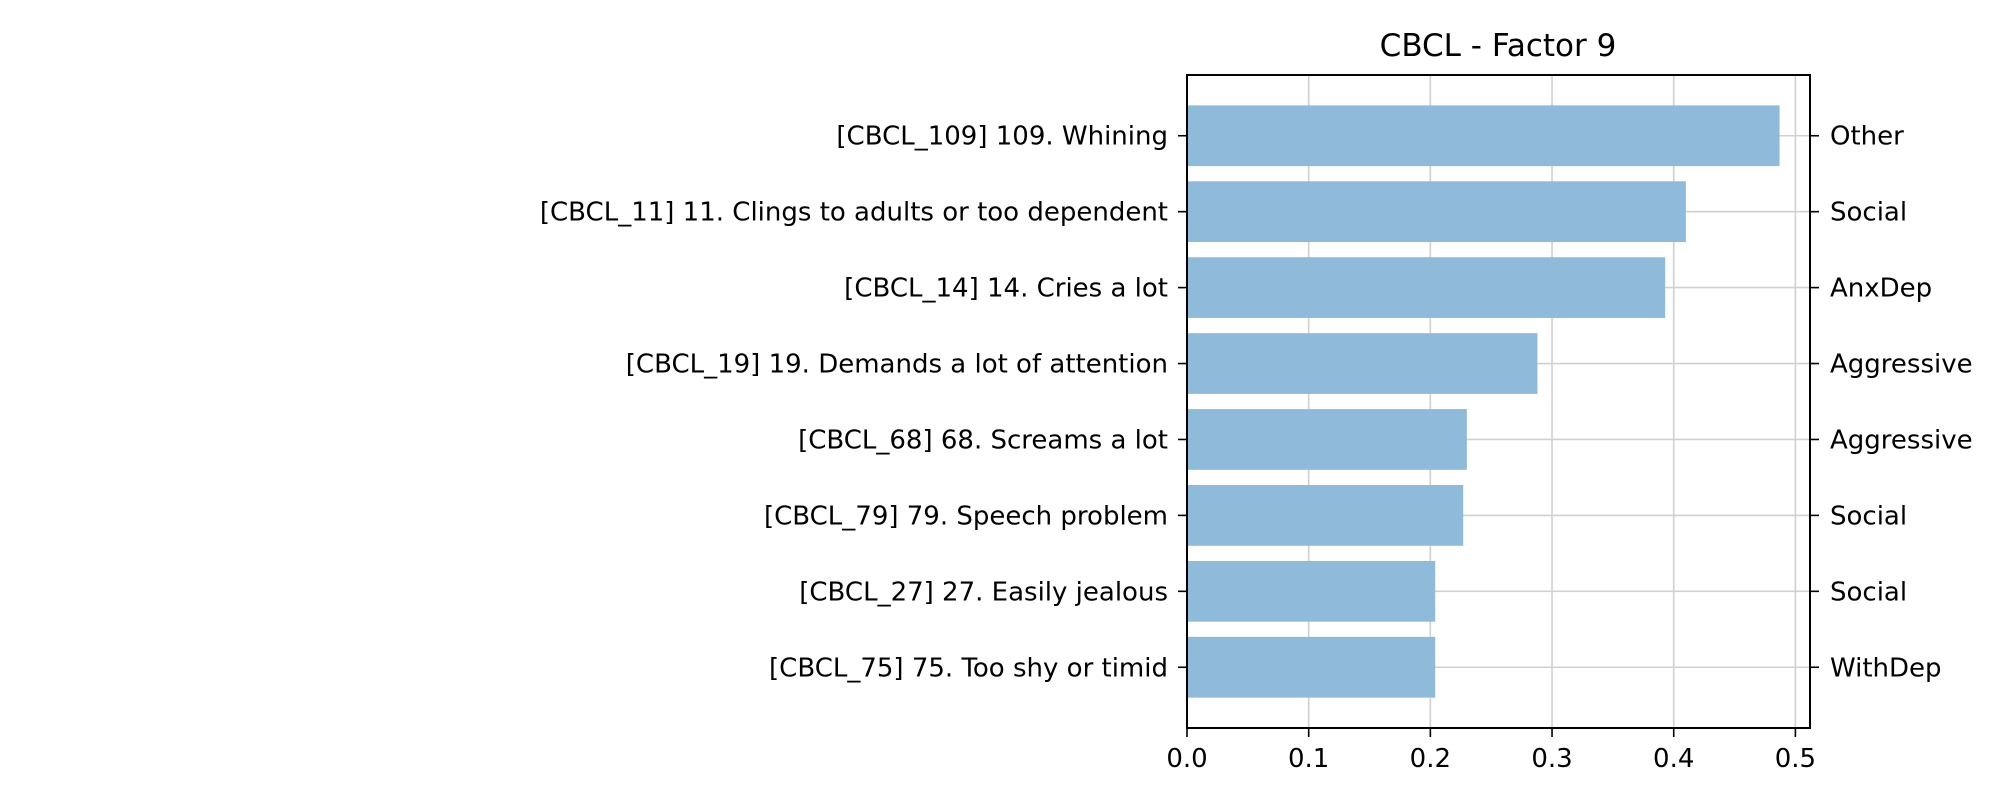  What do you see at coordinates (968, 668) in the screenshot?
I see `category-label: [CBCL_75] 75. Too shy or timid` at bounding box center [968, 668].